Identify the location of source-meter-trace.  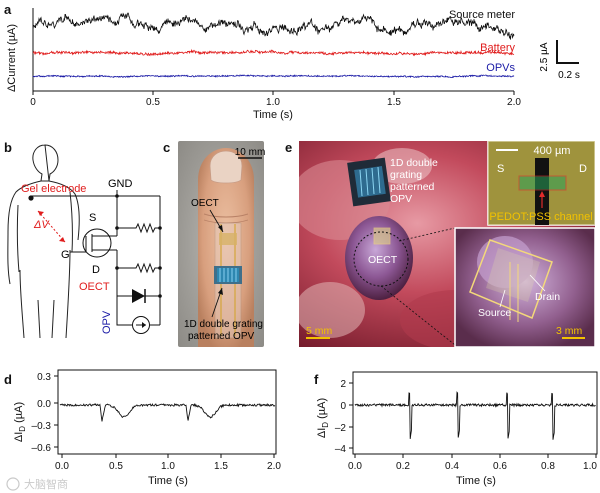
(273, 26).